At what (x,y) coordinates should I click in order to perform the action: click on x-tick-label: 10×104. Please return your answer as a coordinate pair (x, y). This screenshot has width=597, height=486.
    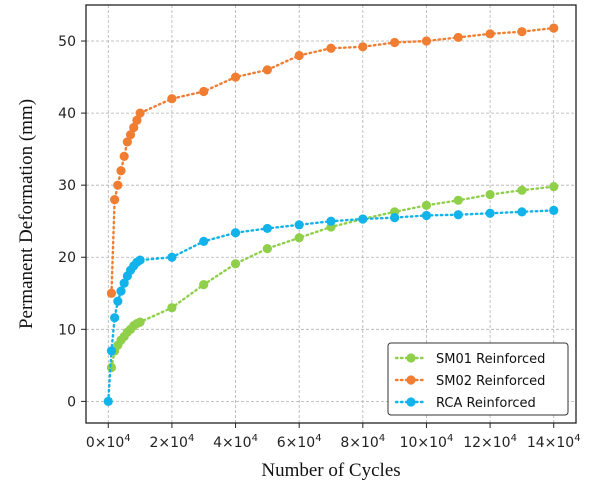
    Looking at the image, I should click on (427, 442).